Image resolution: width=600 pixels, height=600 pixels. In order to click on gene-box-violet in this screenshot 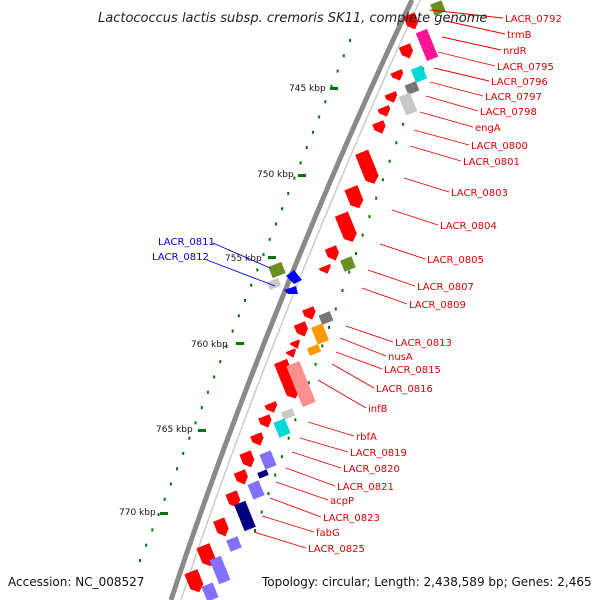, I will do `click(220, 570)`.